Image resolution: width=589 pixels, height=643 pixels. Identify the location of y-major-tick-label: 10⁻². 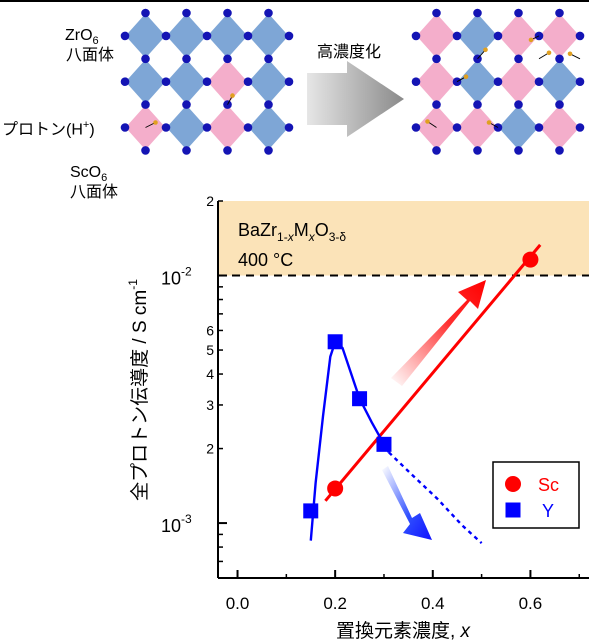
(176, 277).